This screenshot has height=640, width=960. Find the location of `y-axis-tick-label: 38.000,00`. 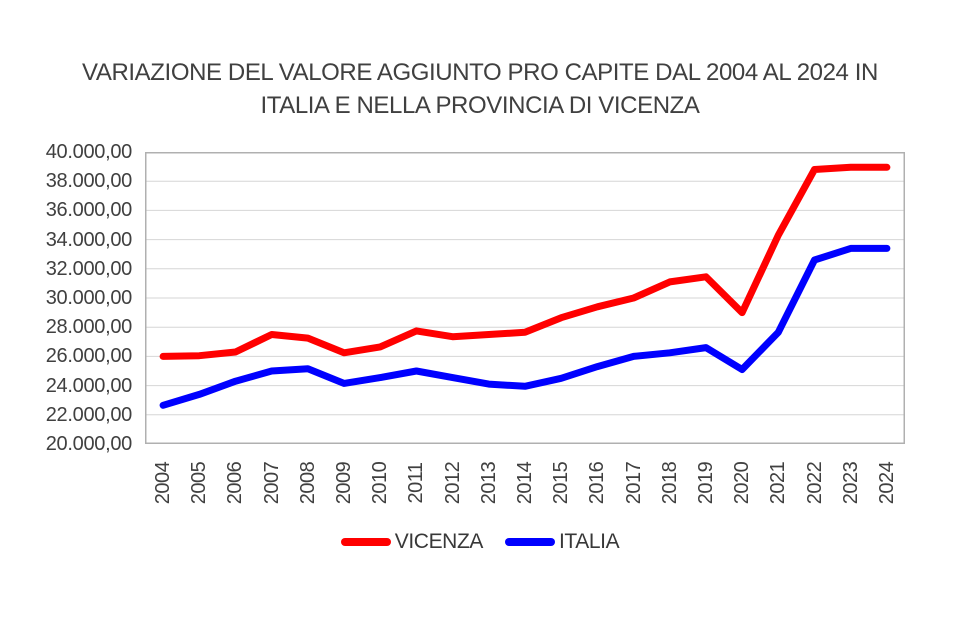

y-axis-tick-label: 38.000,00 is located at coordinates (89, 181).